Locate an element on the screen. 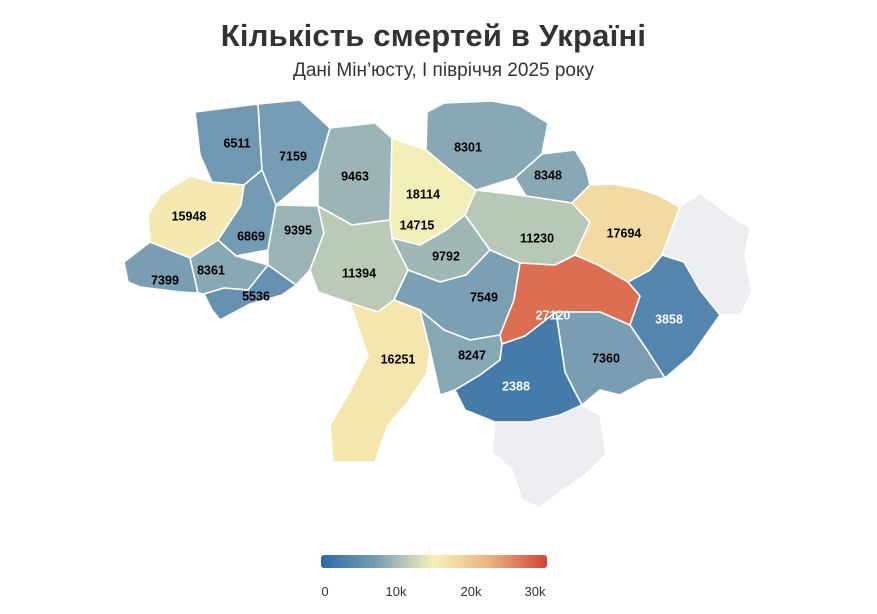 The height and width of the screenshot is (614, 877). legend-gradient-bar is located at coordinates (434, 561).